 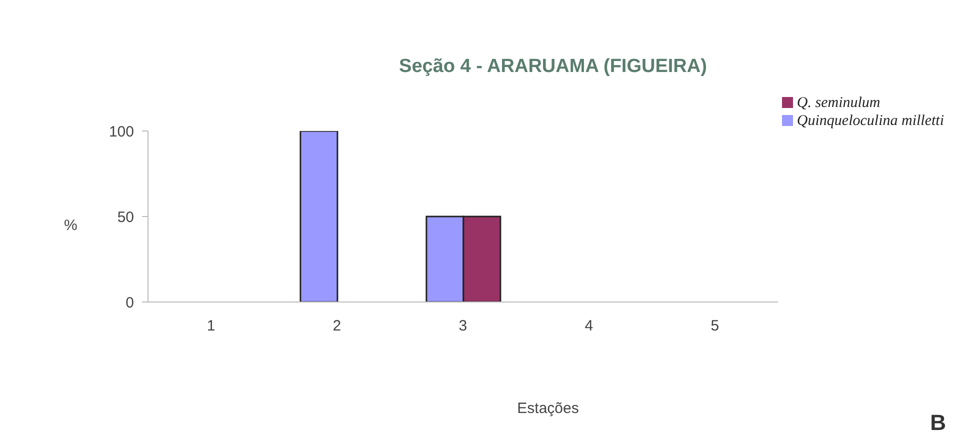 I want to click on text: B, so click(x=938, y=423).